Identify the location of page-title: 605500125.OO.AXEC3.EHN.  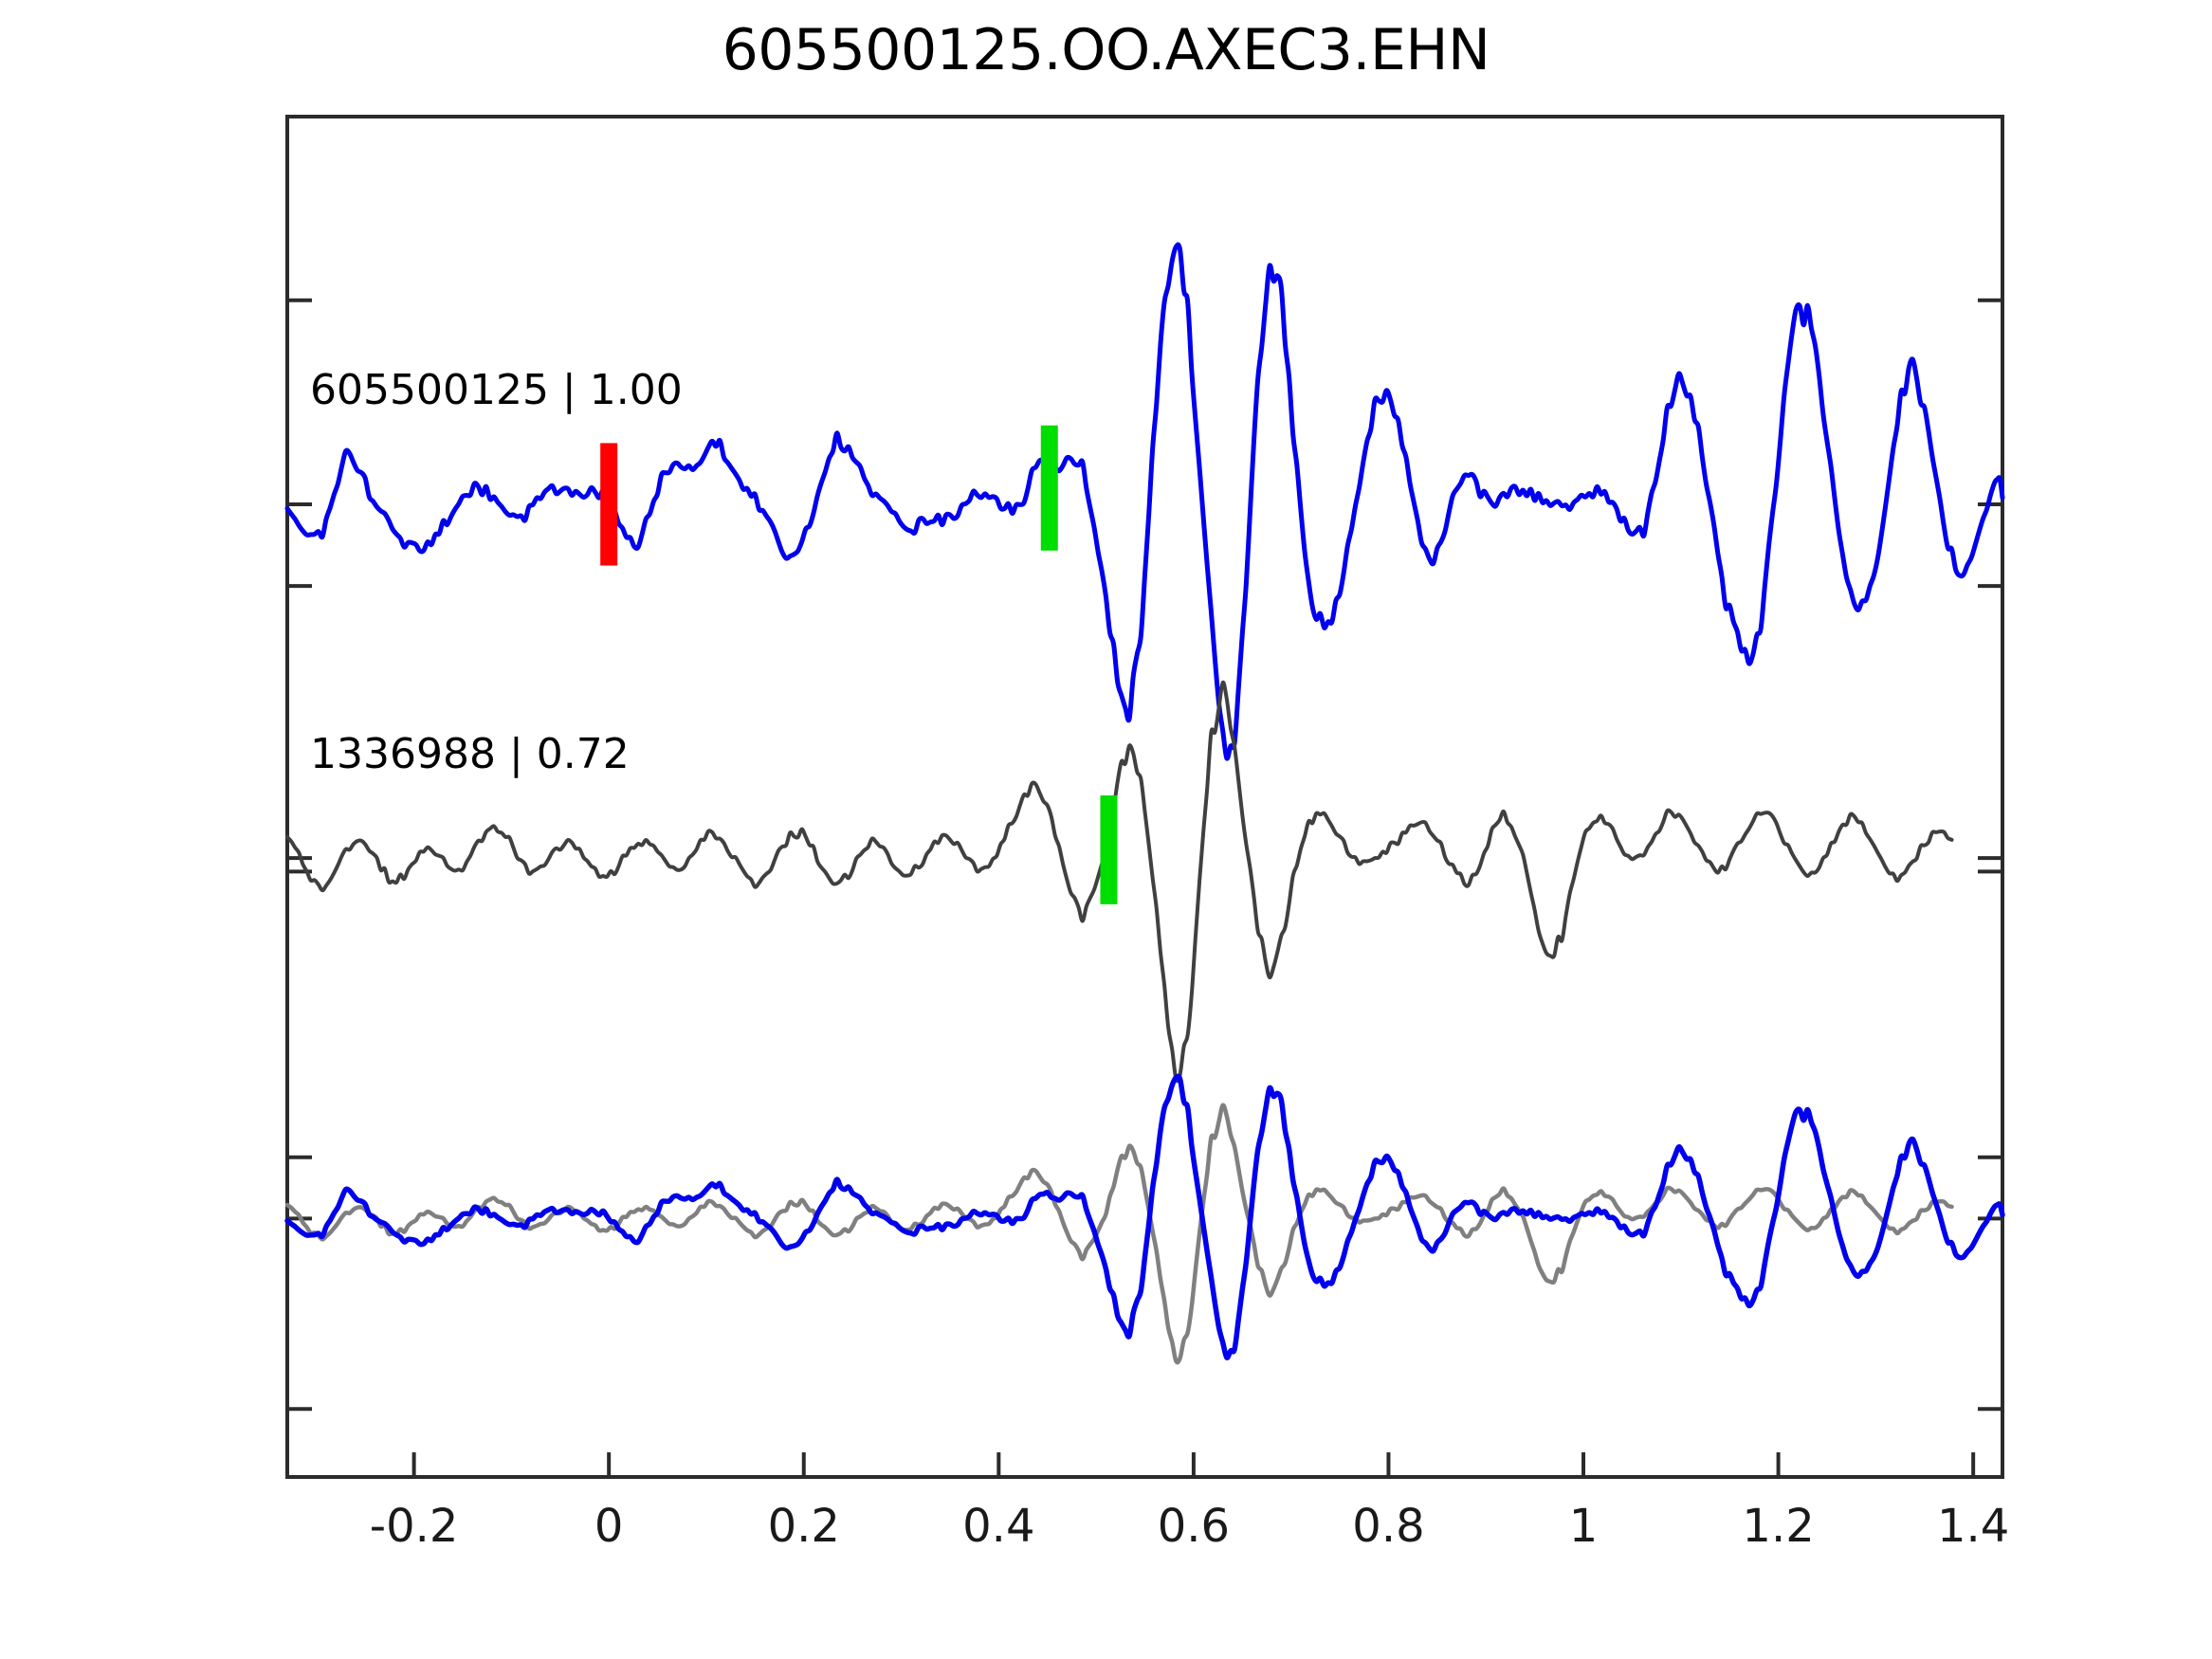
(1106, 50).